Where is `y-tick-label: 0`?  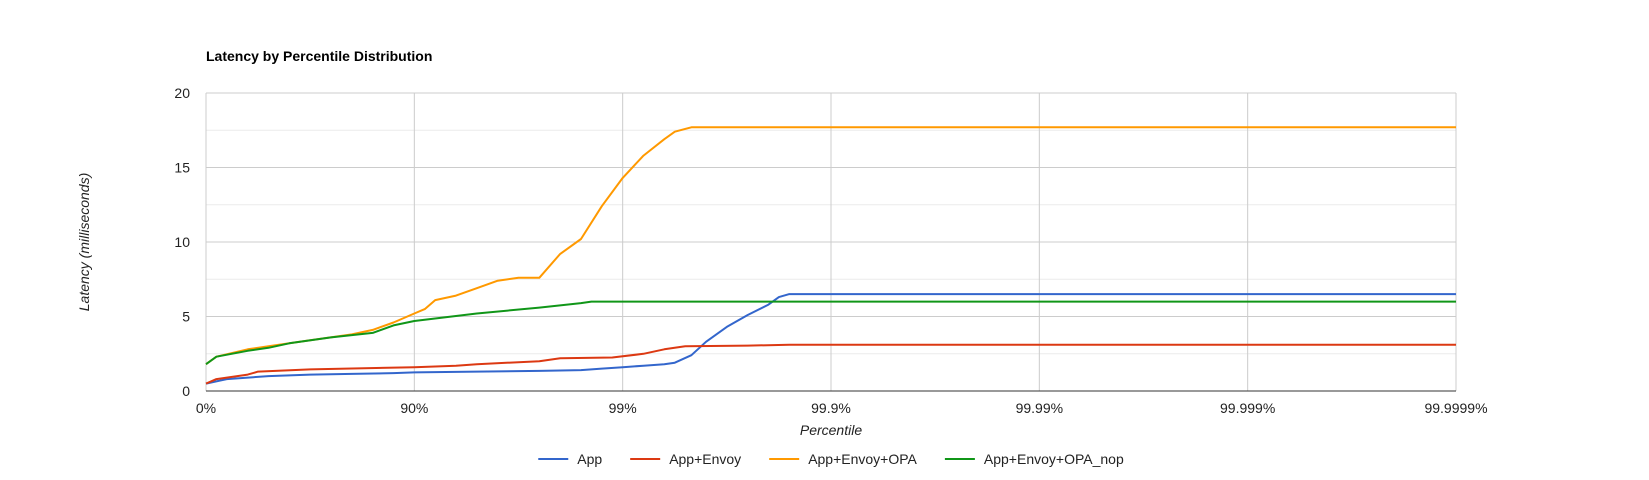
y-tick-label: 0 is located at coordinates (186, 391).